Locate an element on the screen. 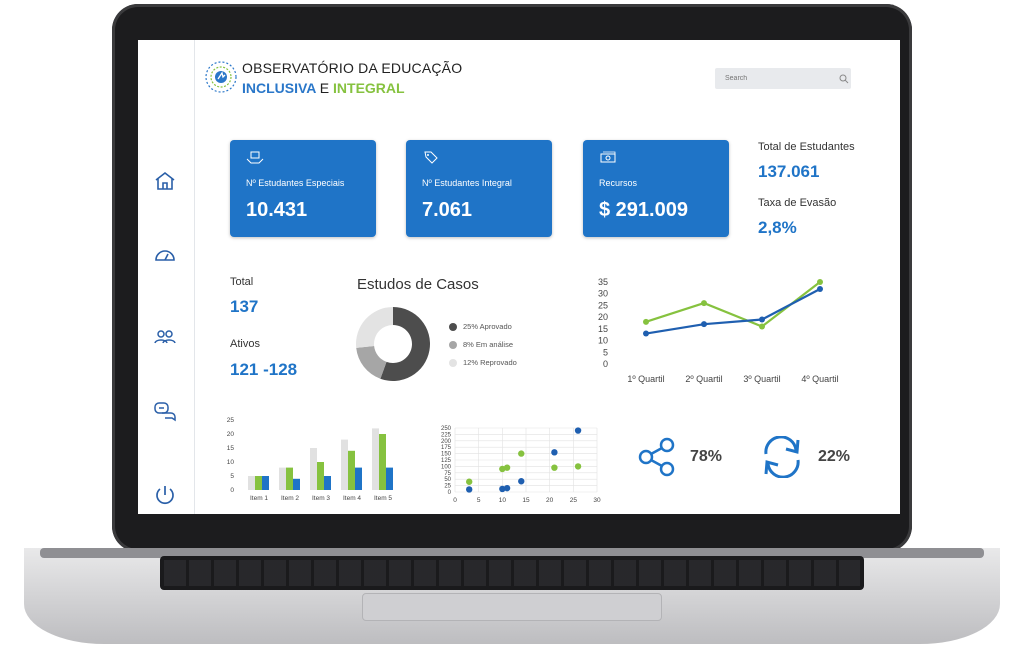 This screenshot has height=651, width=1024. total-estudantes-label: Total de Estudantes is located at coordinates (806, 147).